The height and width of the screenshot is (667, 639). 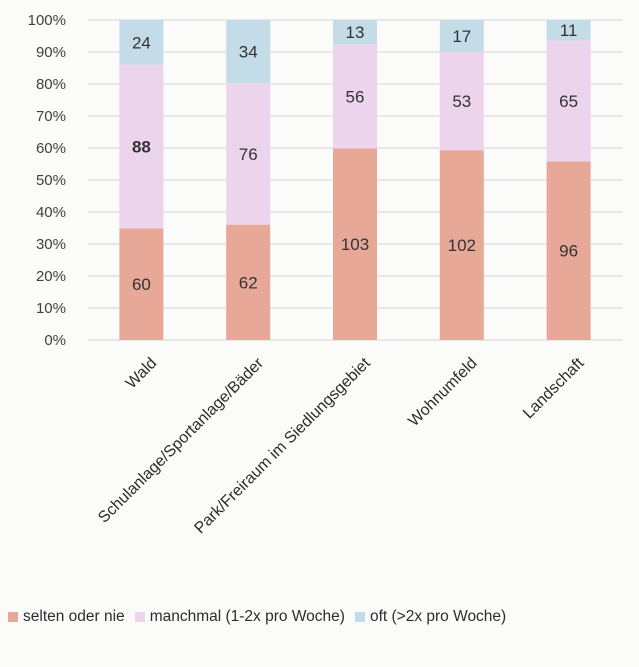 I want to click on x-category-label: Wohnumfeld, so click(x=442, y=392).